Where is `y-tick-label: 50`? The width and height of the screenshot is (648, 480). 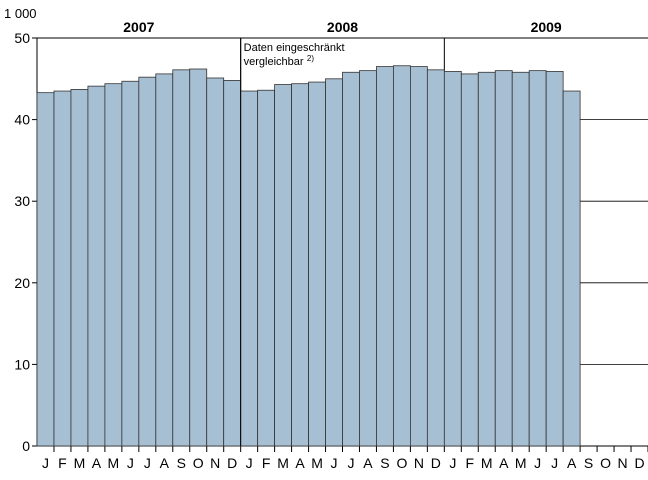
y-tick-label: 50 is located at coordinates (22, 38).